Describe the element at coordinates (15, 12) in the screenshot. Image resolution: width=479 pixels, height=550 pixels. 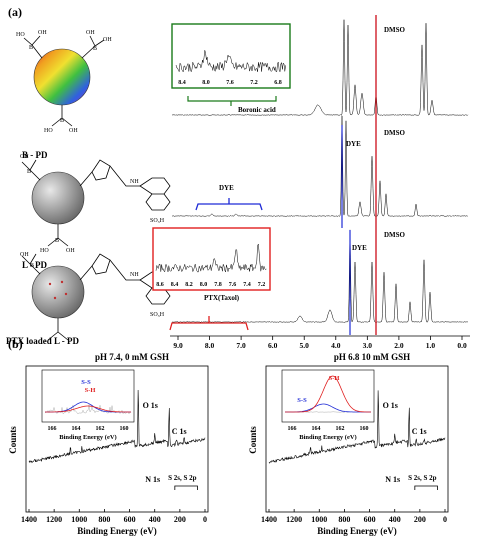
I see `panel-a-label: (a)` at that location.